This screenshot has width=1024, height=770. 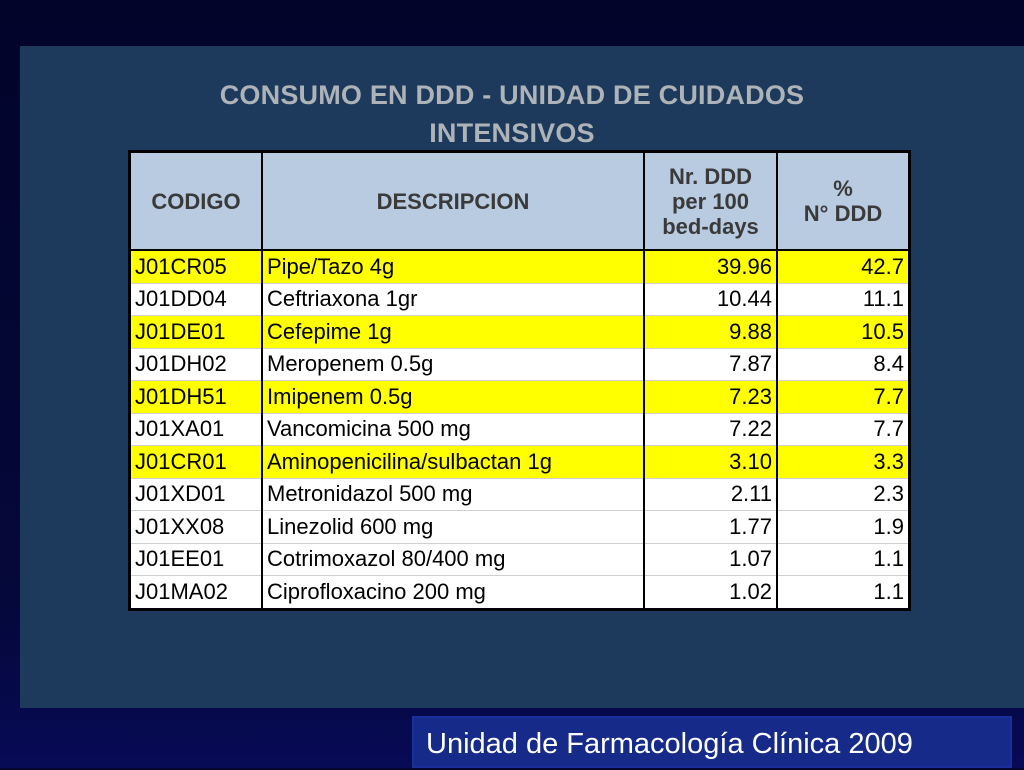 I want to click on cell-ddd: 7.22, so click(x=710, y=429).